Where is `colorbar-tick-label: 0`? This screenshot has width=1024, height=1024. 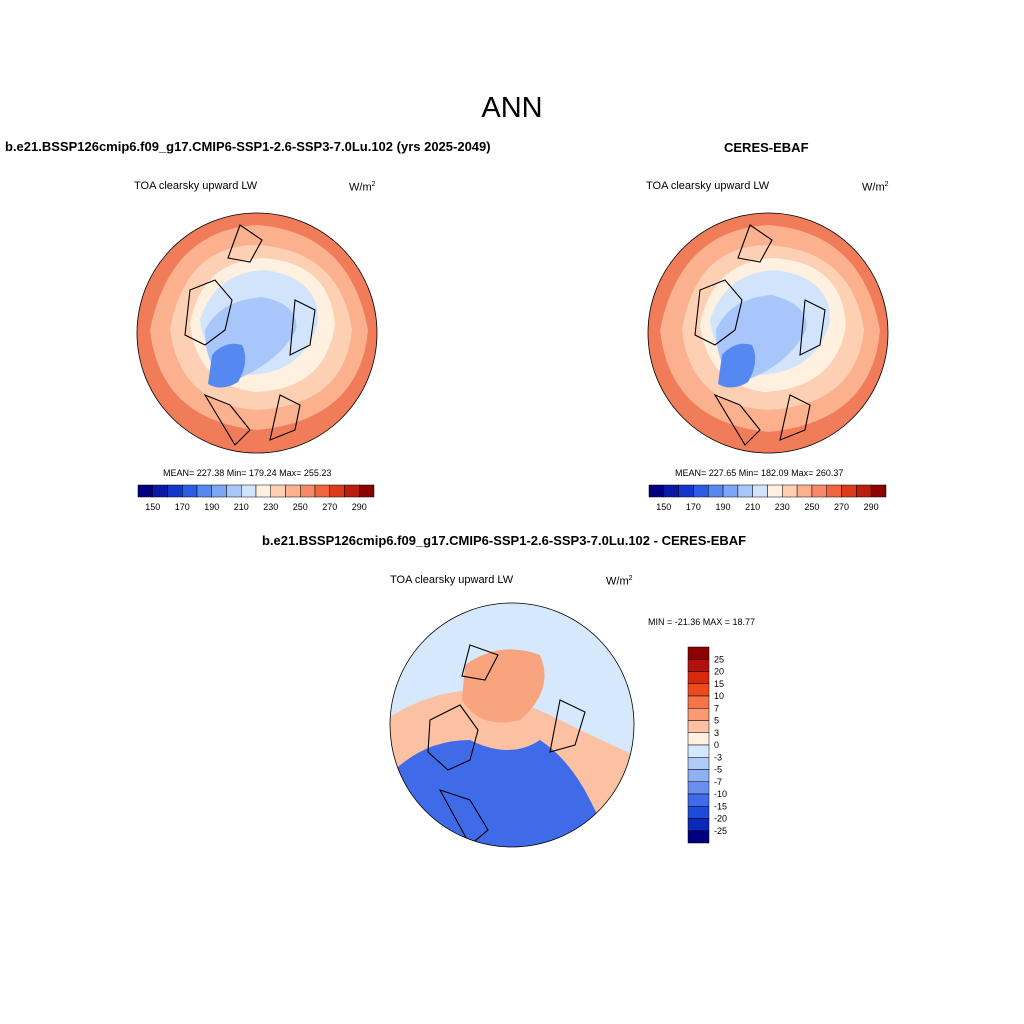
colorbar-tick-label: 0 is located at coordinates (716, 745).